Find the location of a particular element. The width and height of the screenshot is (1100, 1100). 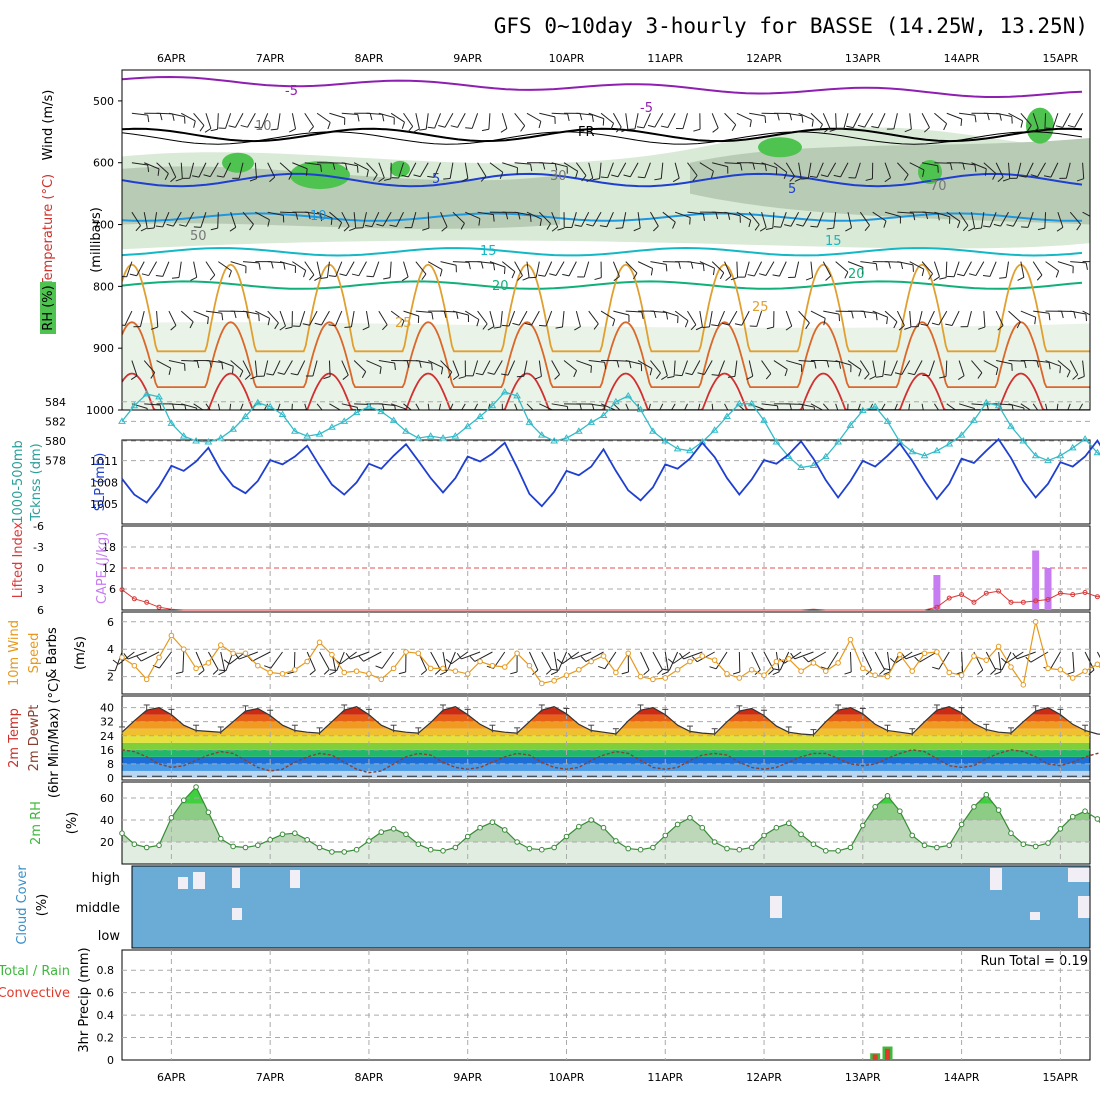

rh-band is located at coordinates (606, 811).